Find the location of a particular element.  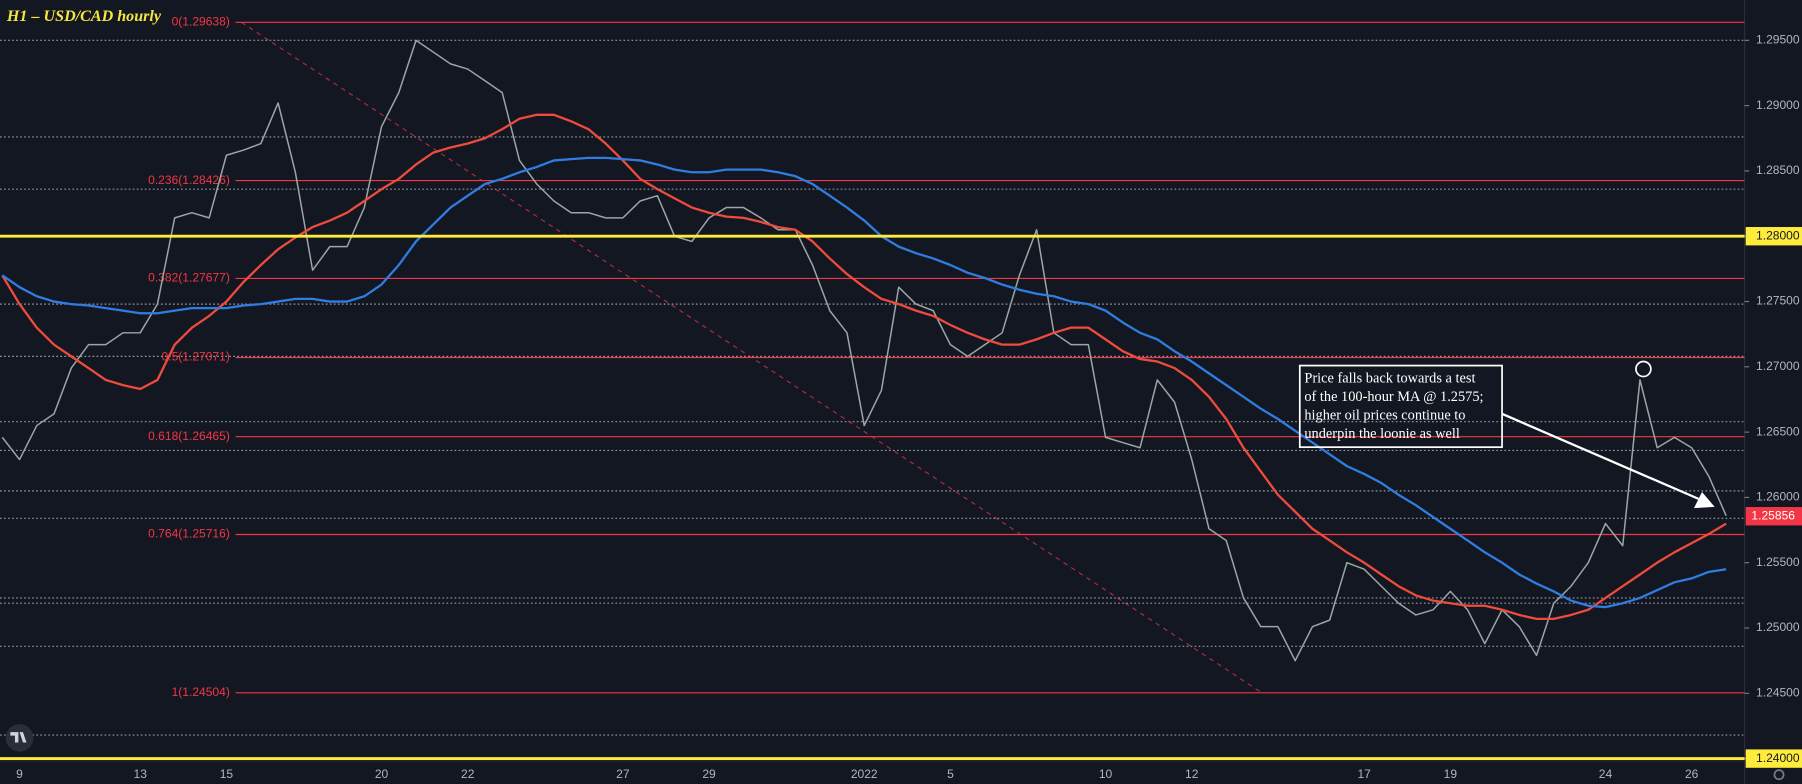

last-price-label: 1.25856 is located at coordinates (1773, 515).